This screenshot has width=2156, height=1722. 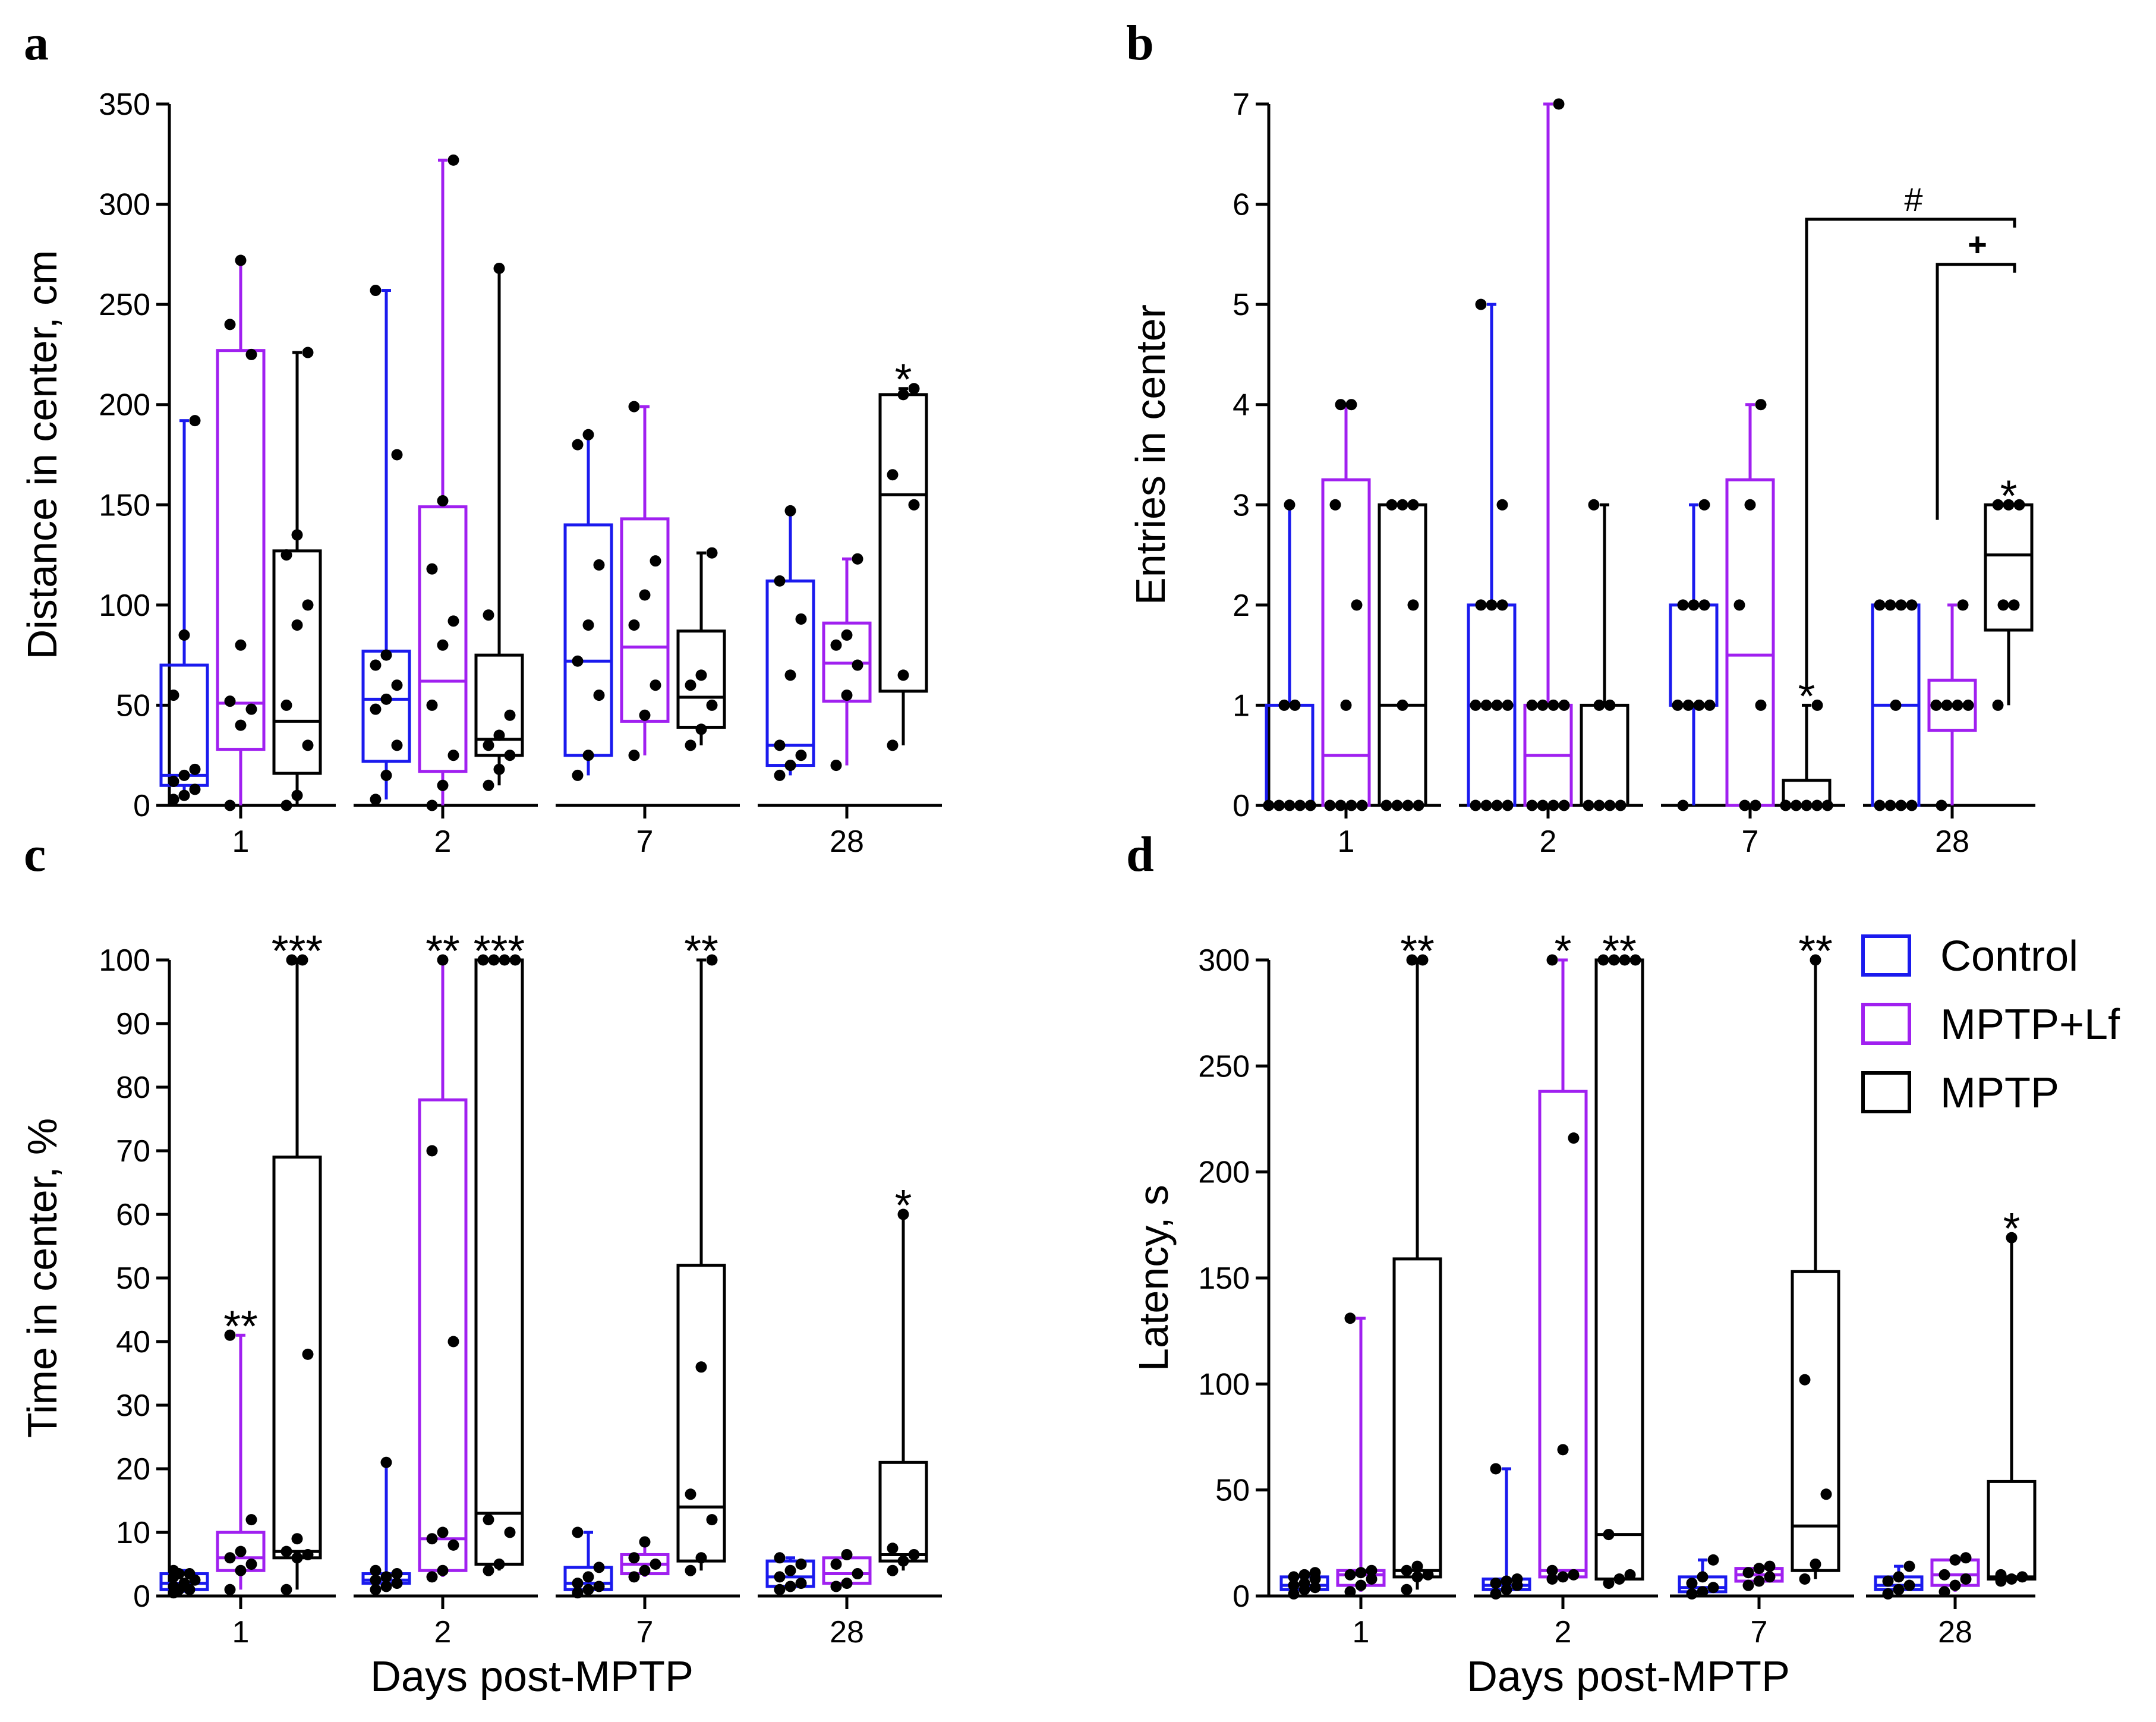 What do you see at coordinates (133, 1342) in the screenshot?
I see `y-tick-label: 40` at bounding box center [133, 1342].